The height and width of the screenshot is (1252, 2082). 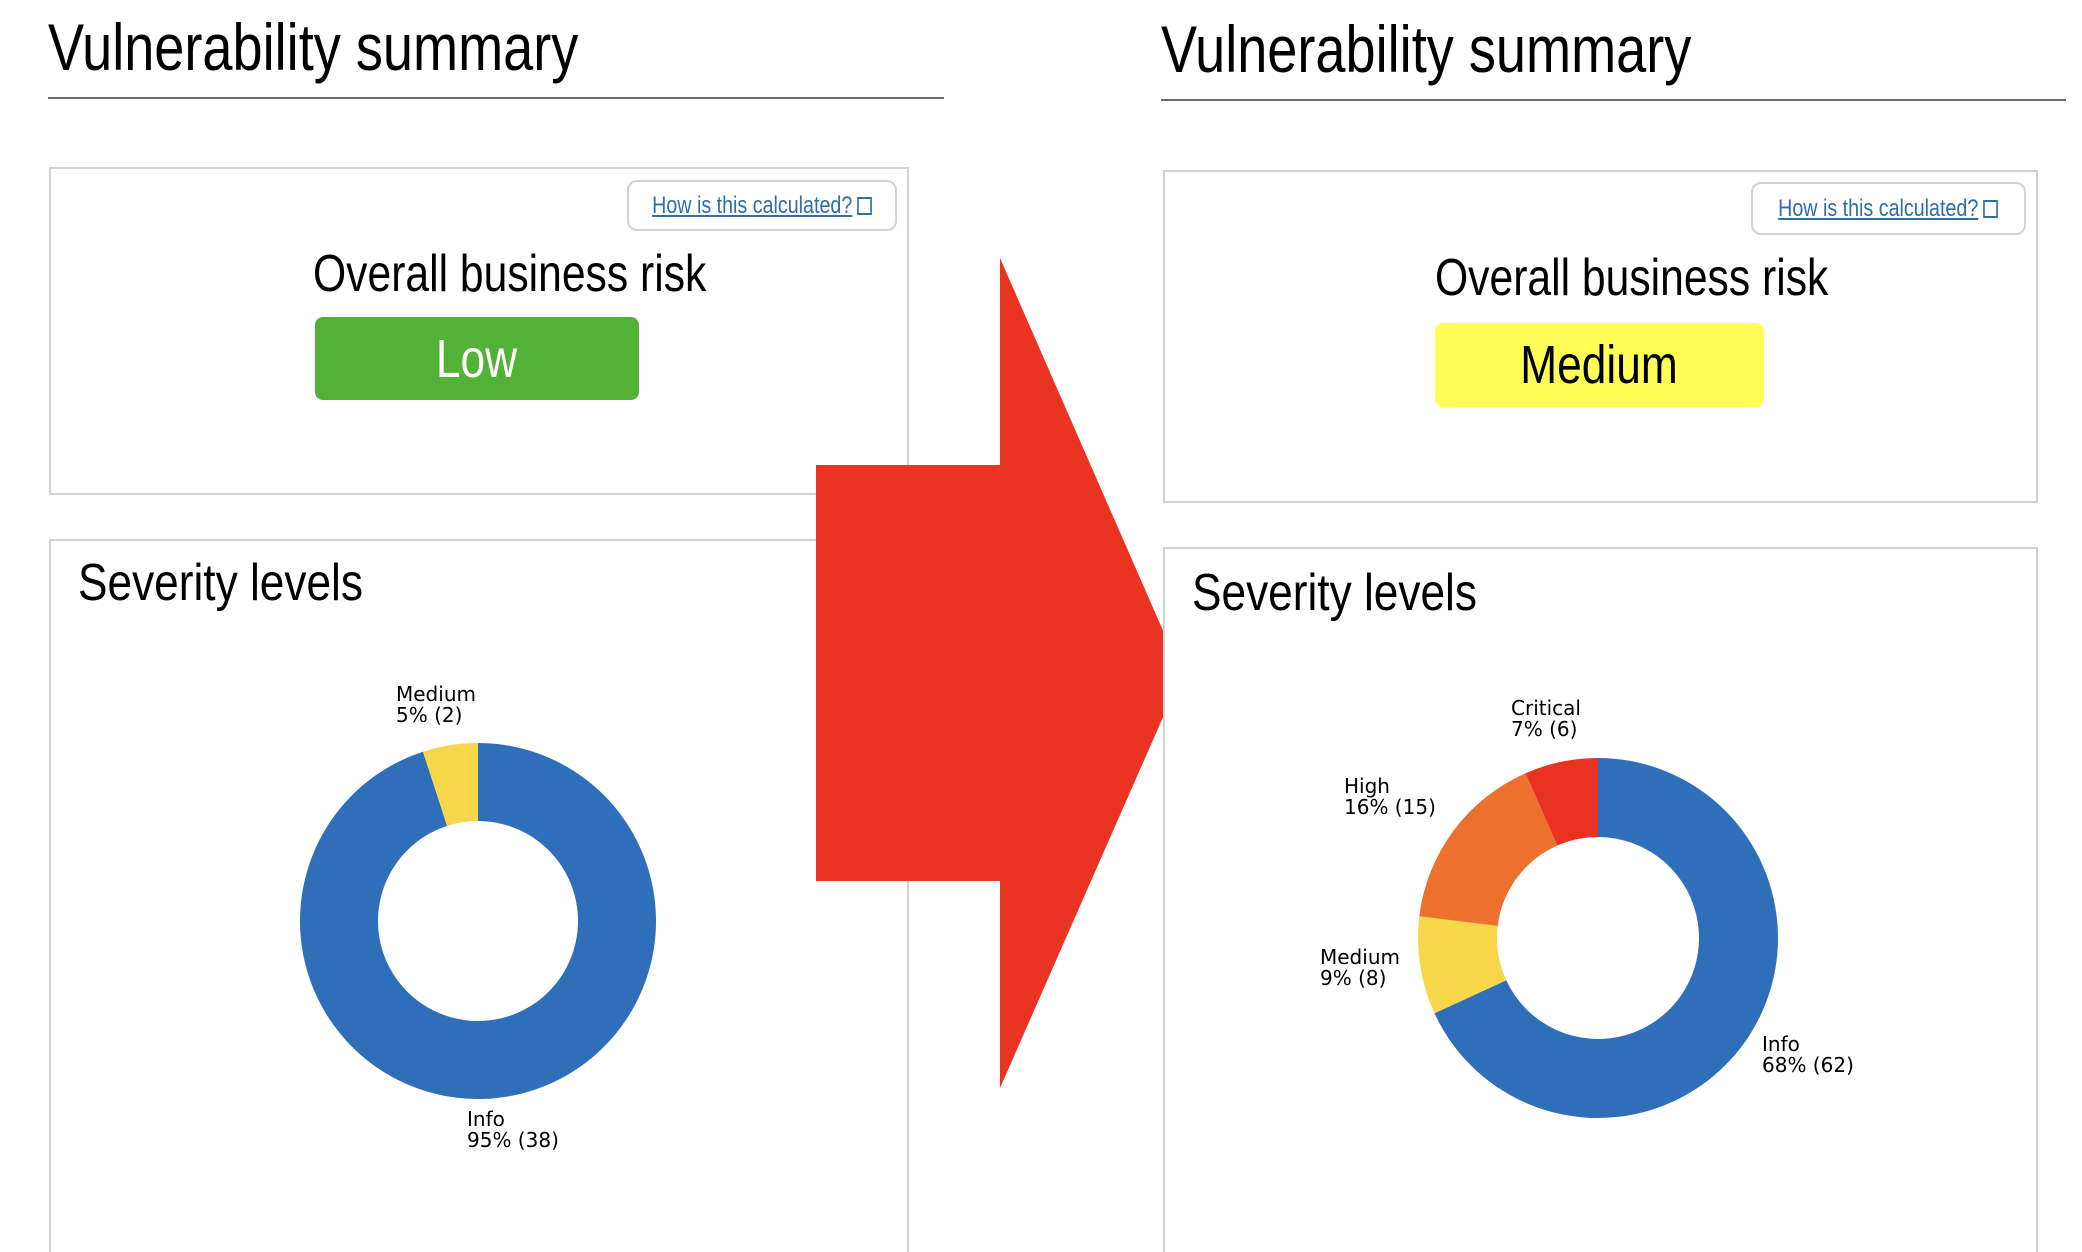 I want to click on risk-level-text: Low, so click(x=477, y=358).